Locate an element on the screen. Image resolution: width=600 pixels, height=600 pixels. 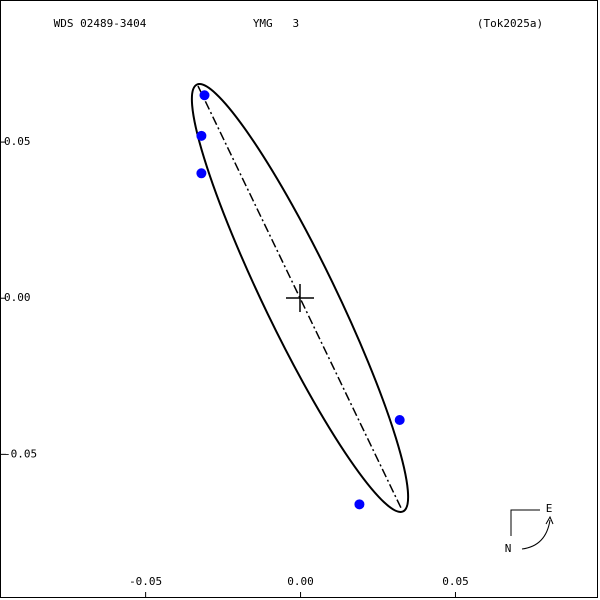
y-tick-label: 0.05 is located at coordinates (17, 141).